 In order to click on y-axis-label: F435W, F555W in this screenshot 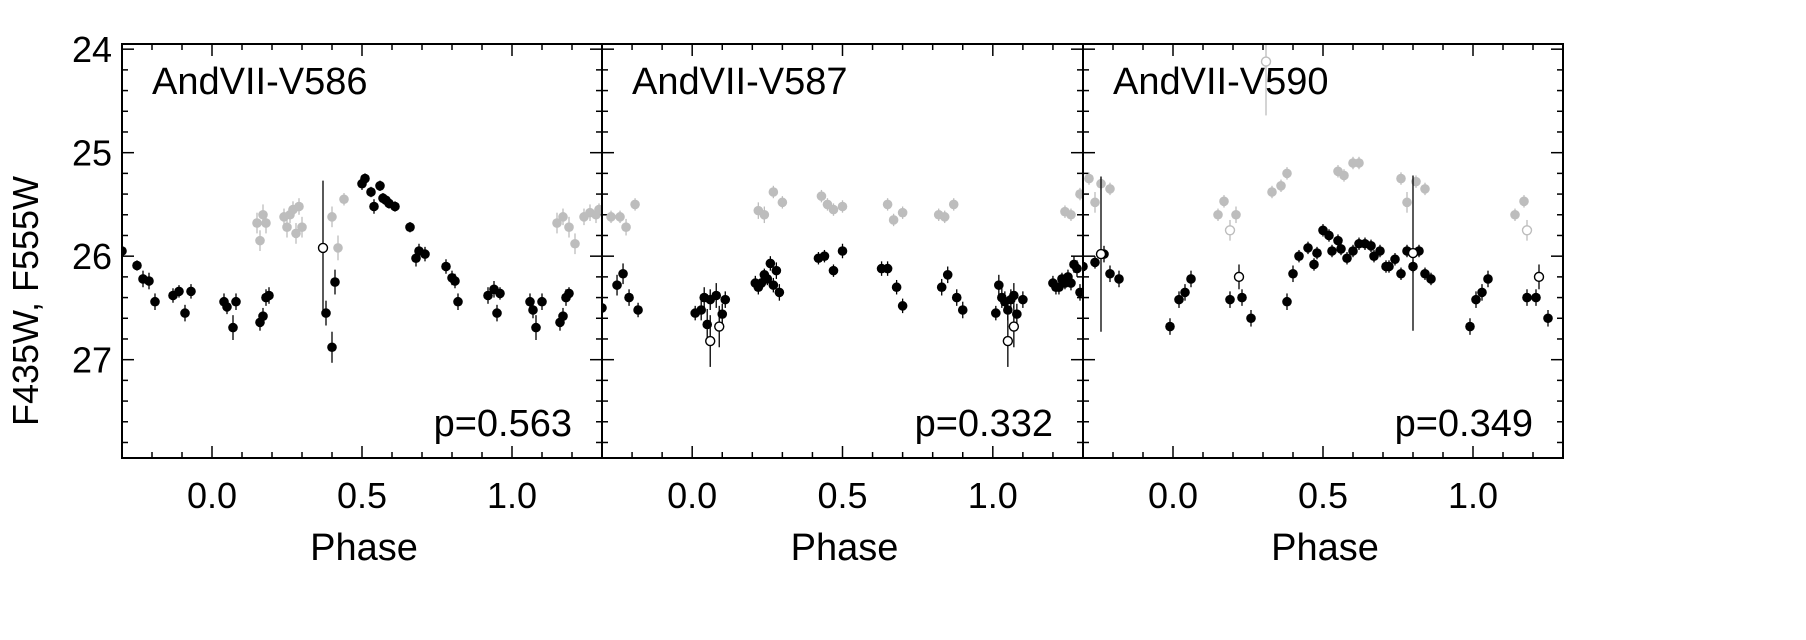, I will do `click(25, 301)`.